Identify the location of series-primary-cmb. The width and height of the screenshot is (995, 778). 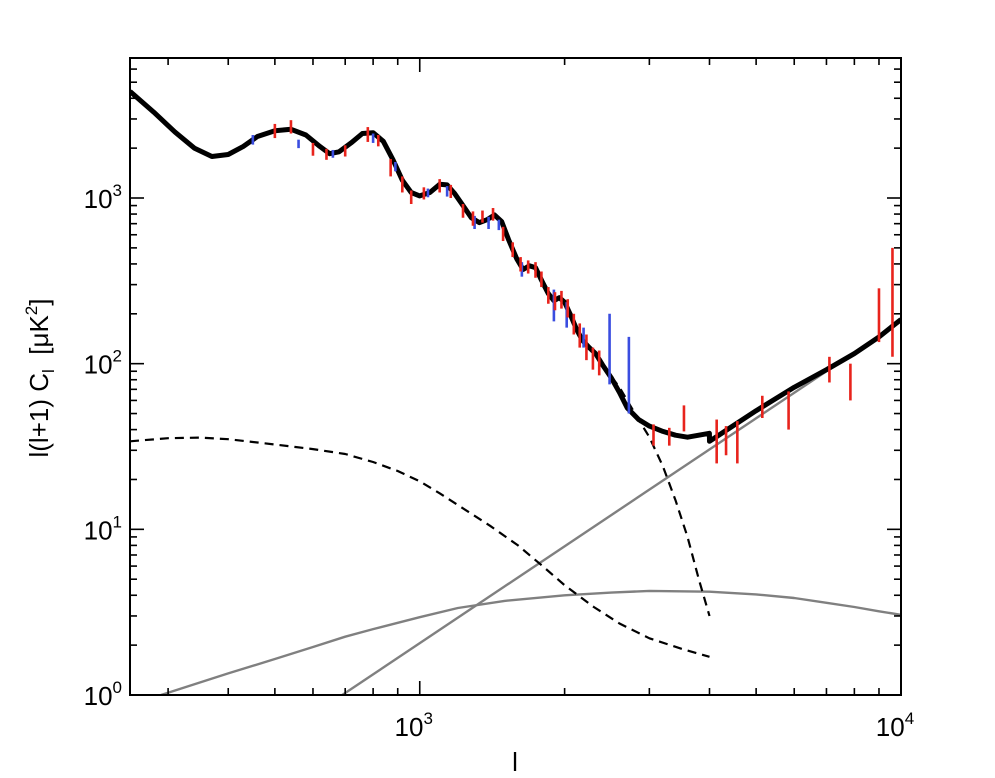
(656, 490).